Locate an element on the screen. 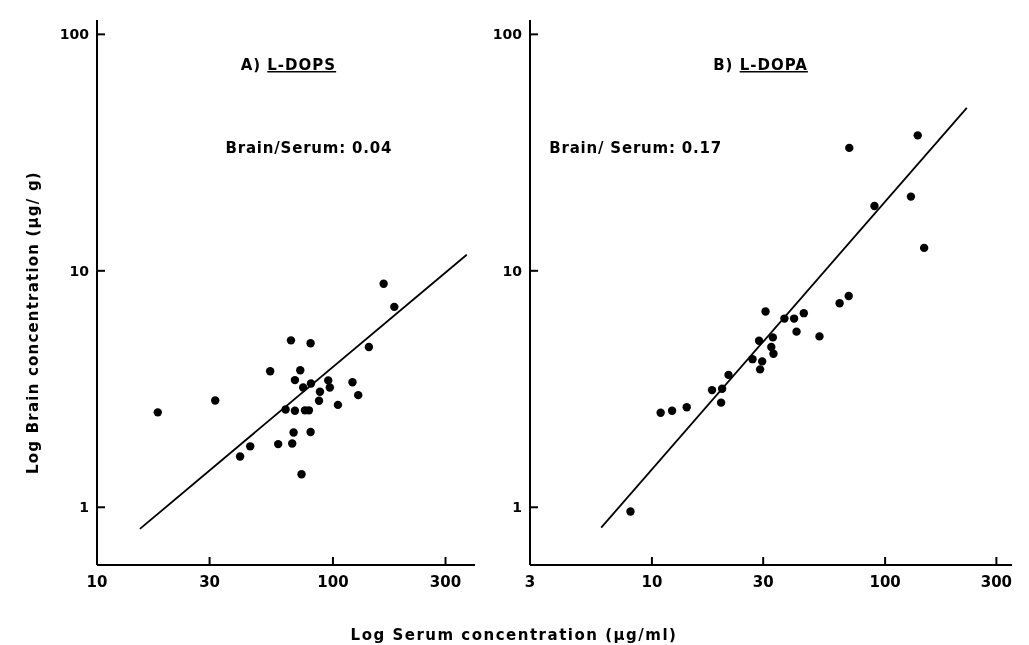 The image size is (1029, 645). annotation: Brain/Serum: 0.04 is located at coordinates (309, 148).